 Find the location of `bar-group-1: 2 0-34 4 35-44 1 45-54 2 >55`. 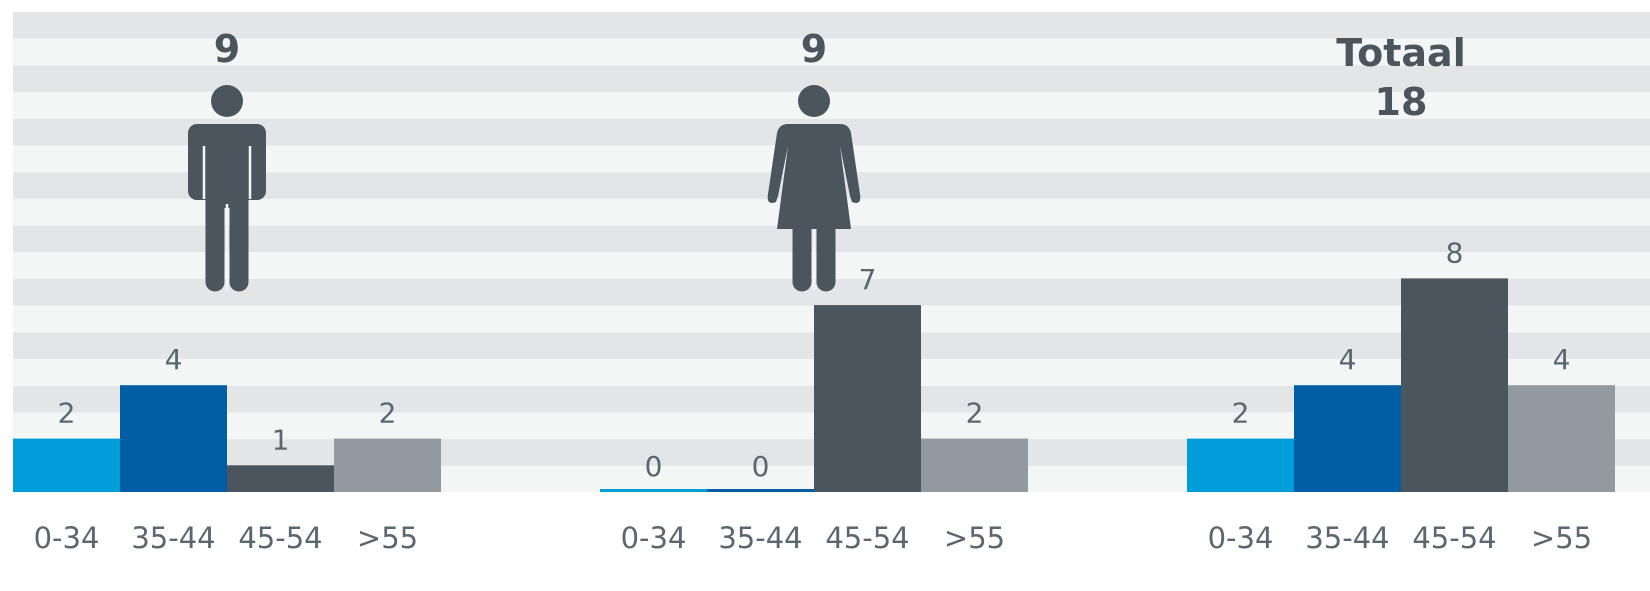

bar-group-1: 2 0-34 4 35-44 1 45-54 2 >55 is located at coordinates (227, 449).